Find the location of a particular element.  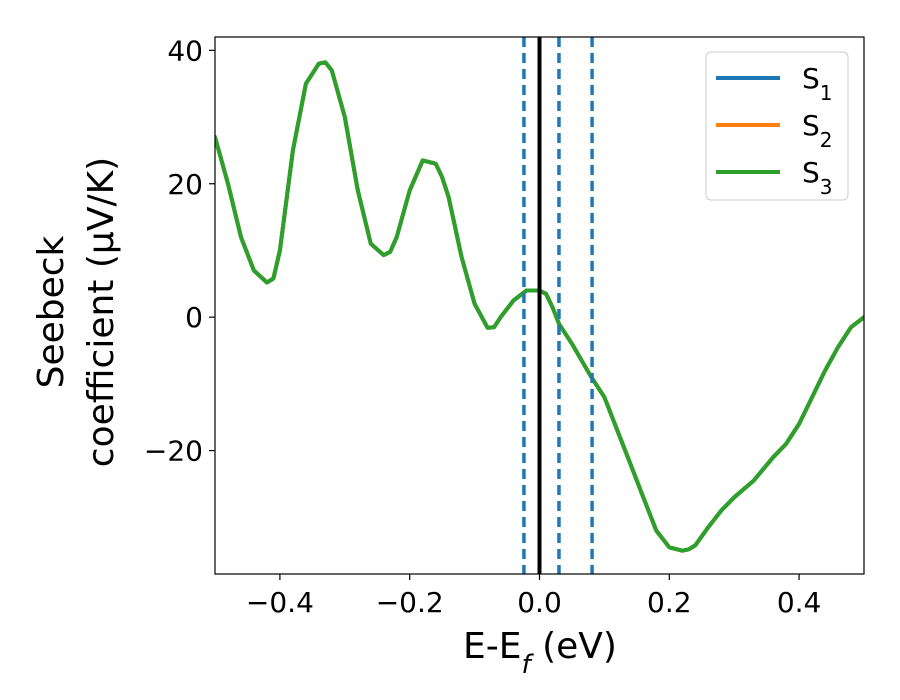

x-tick-label: −0.2 is located at coordinates (410, 602).